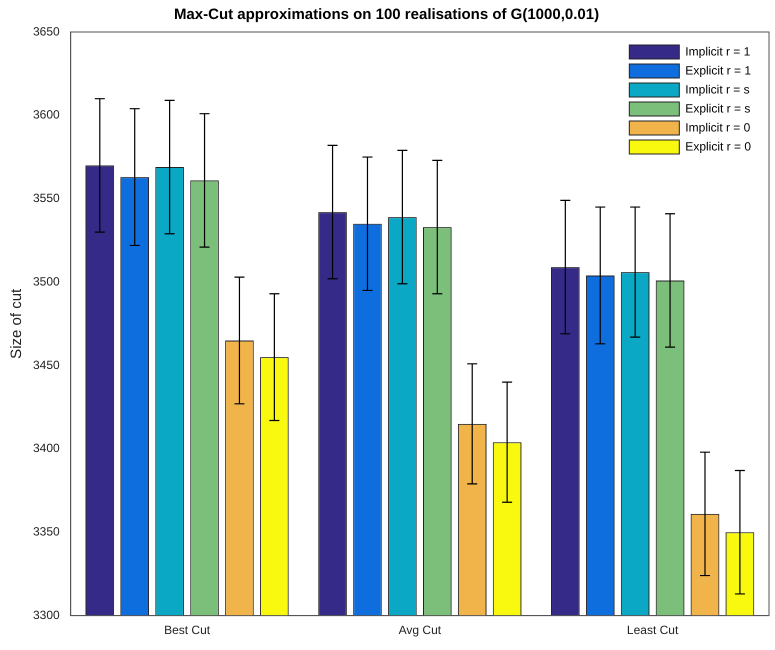  What do you see at coordinates (652, 630) in the screenshot?
I see `x-tick-label: Least Cut` at bounding box center [652, 630].